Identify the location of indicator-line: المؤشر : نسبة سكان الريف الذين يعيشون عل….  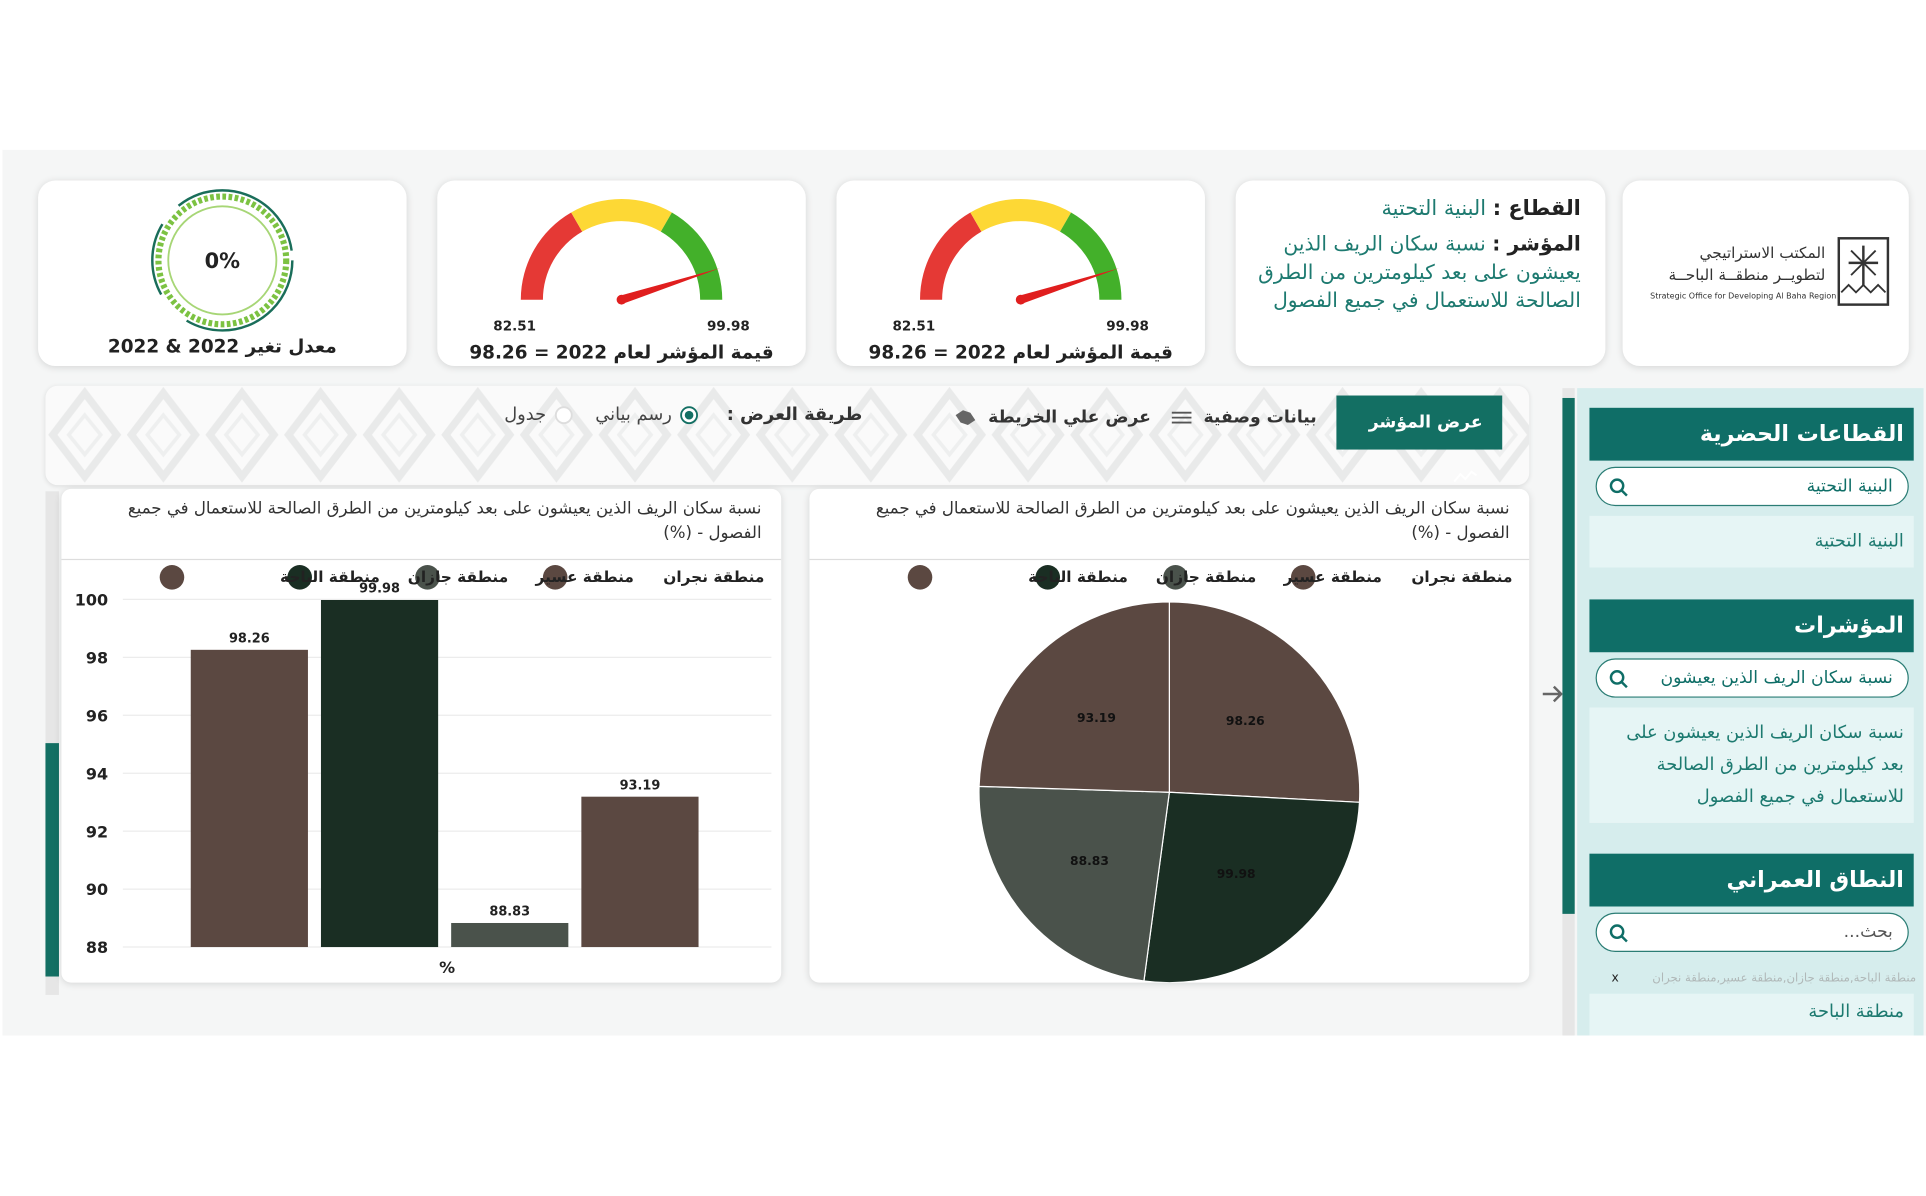
(1418, 272).